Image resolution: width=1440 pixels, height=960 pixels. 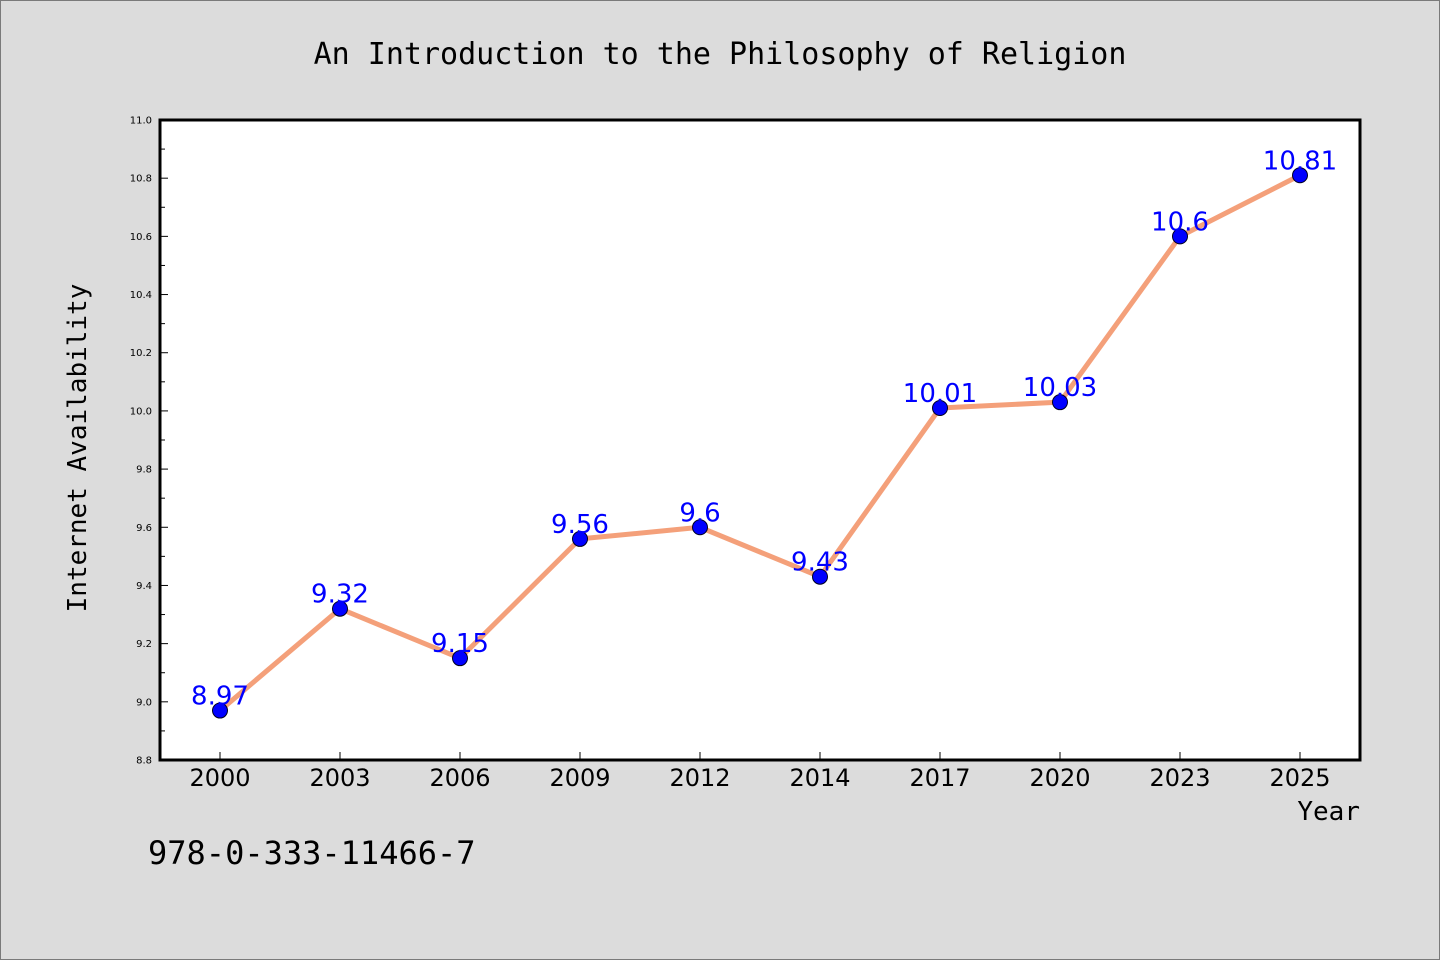 I want to click on y-tick-label: 10.4, so click(x=141, y=295).